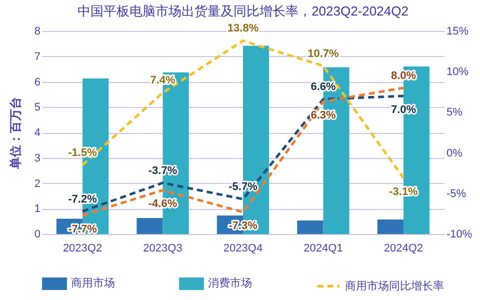 This screenshot has height=300, width=480. What do you see at coordinates (324, 54) in the screenshot?
I see `data-label: 10.7%` at bounding box center [324, 54].